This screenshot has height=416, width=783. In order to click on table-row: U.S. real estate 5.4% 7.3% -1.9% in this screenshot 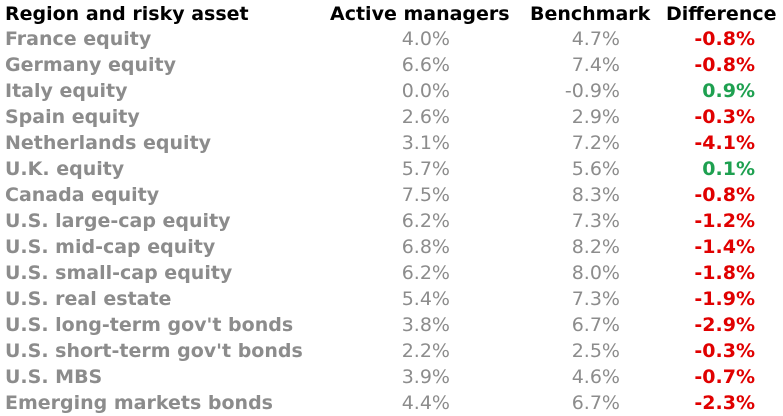, I will do `click(391, 299)`.